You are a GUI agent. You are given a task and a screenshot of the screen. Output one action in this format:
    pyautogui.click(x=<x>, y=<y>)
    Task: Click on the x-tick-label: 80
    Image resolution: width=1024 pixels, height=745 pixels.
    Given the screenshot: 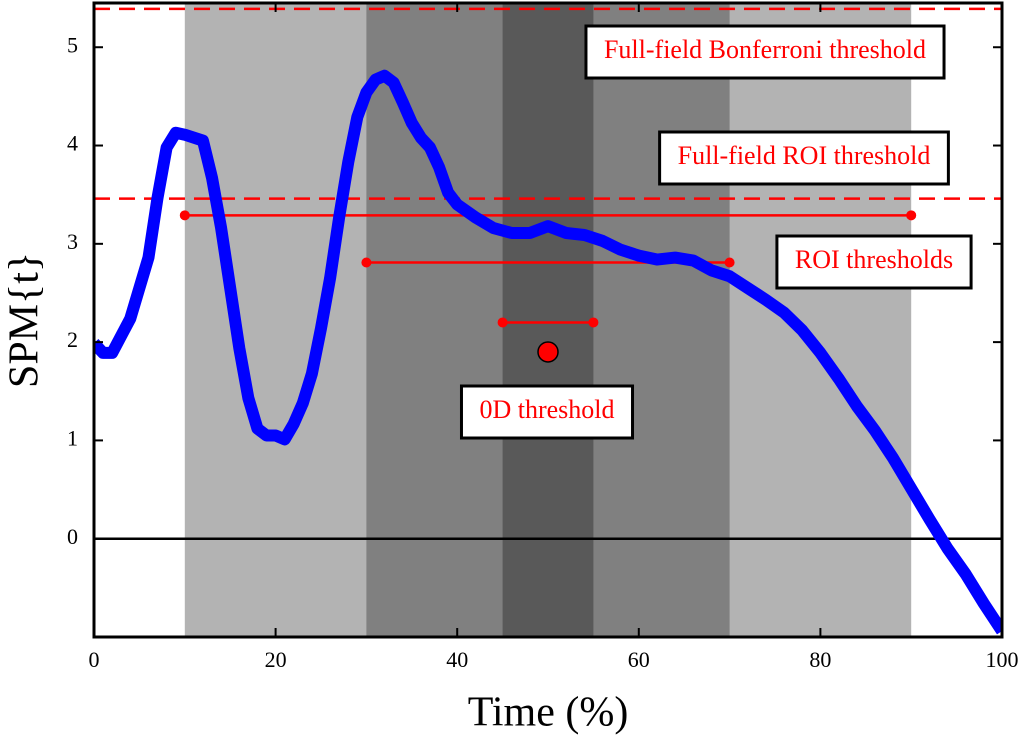 What is the action you would take?
    pyautogui.click(x=820, y=659)
    